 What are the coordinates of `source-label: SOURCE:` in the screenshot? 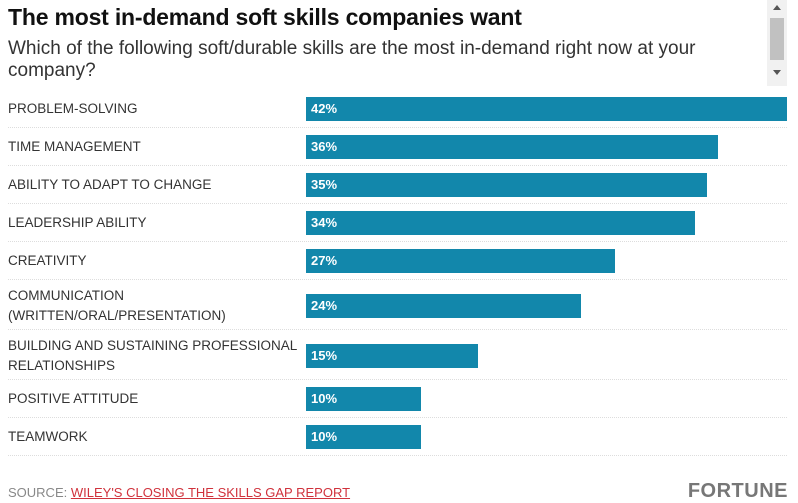 It's located at (38, 492).